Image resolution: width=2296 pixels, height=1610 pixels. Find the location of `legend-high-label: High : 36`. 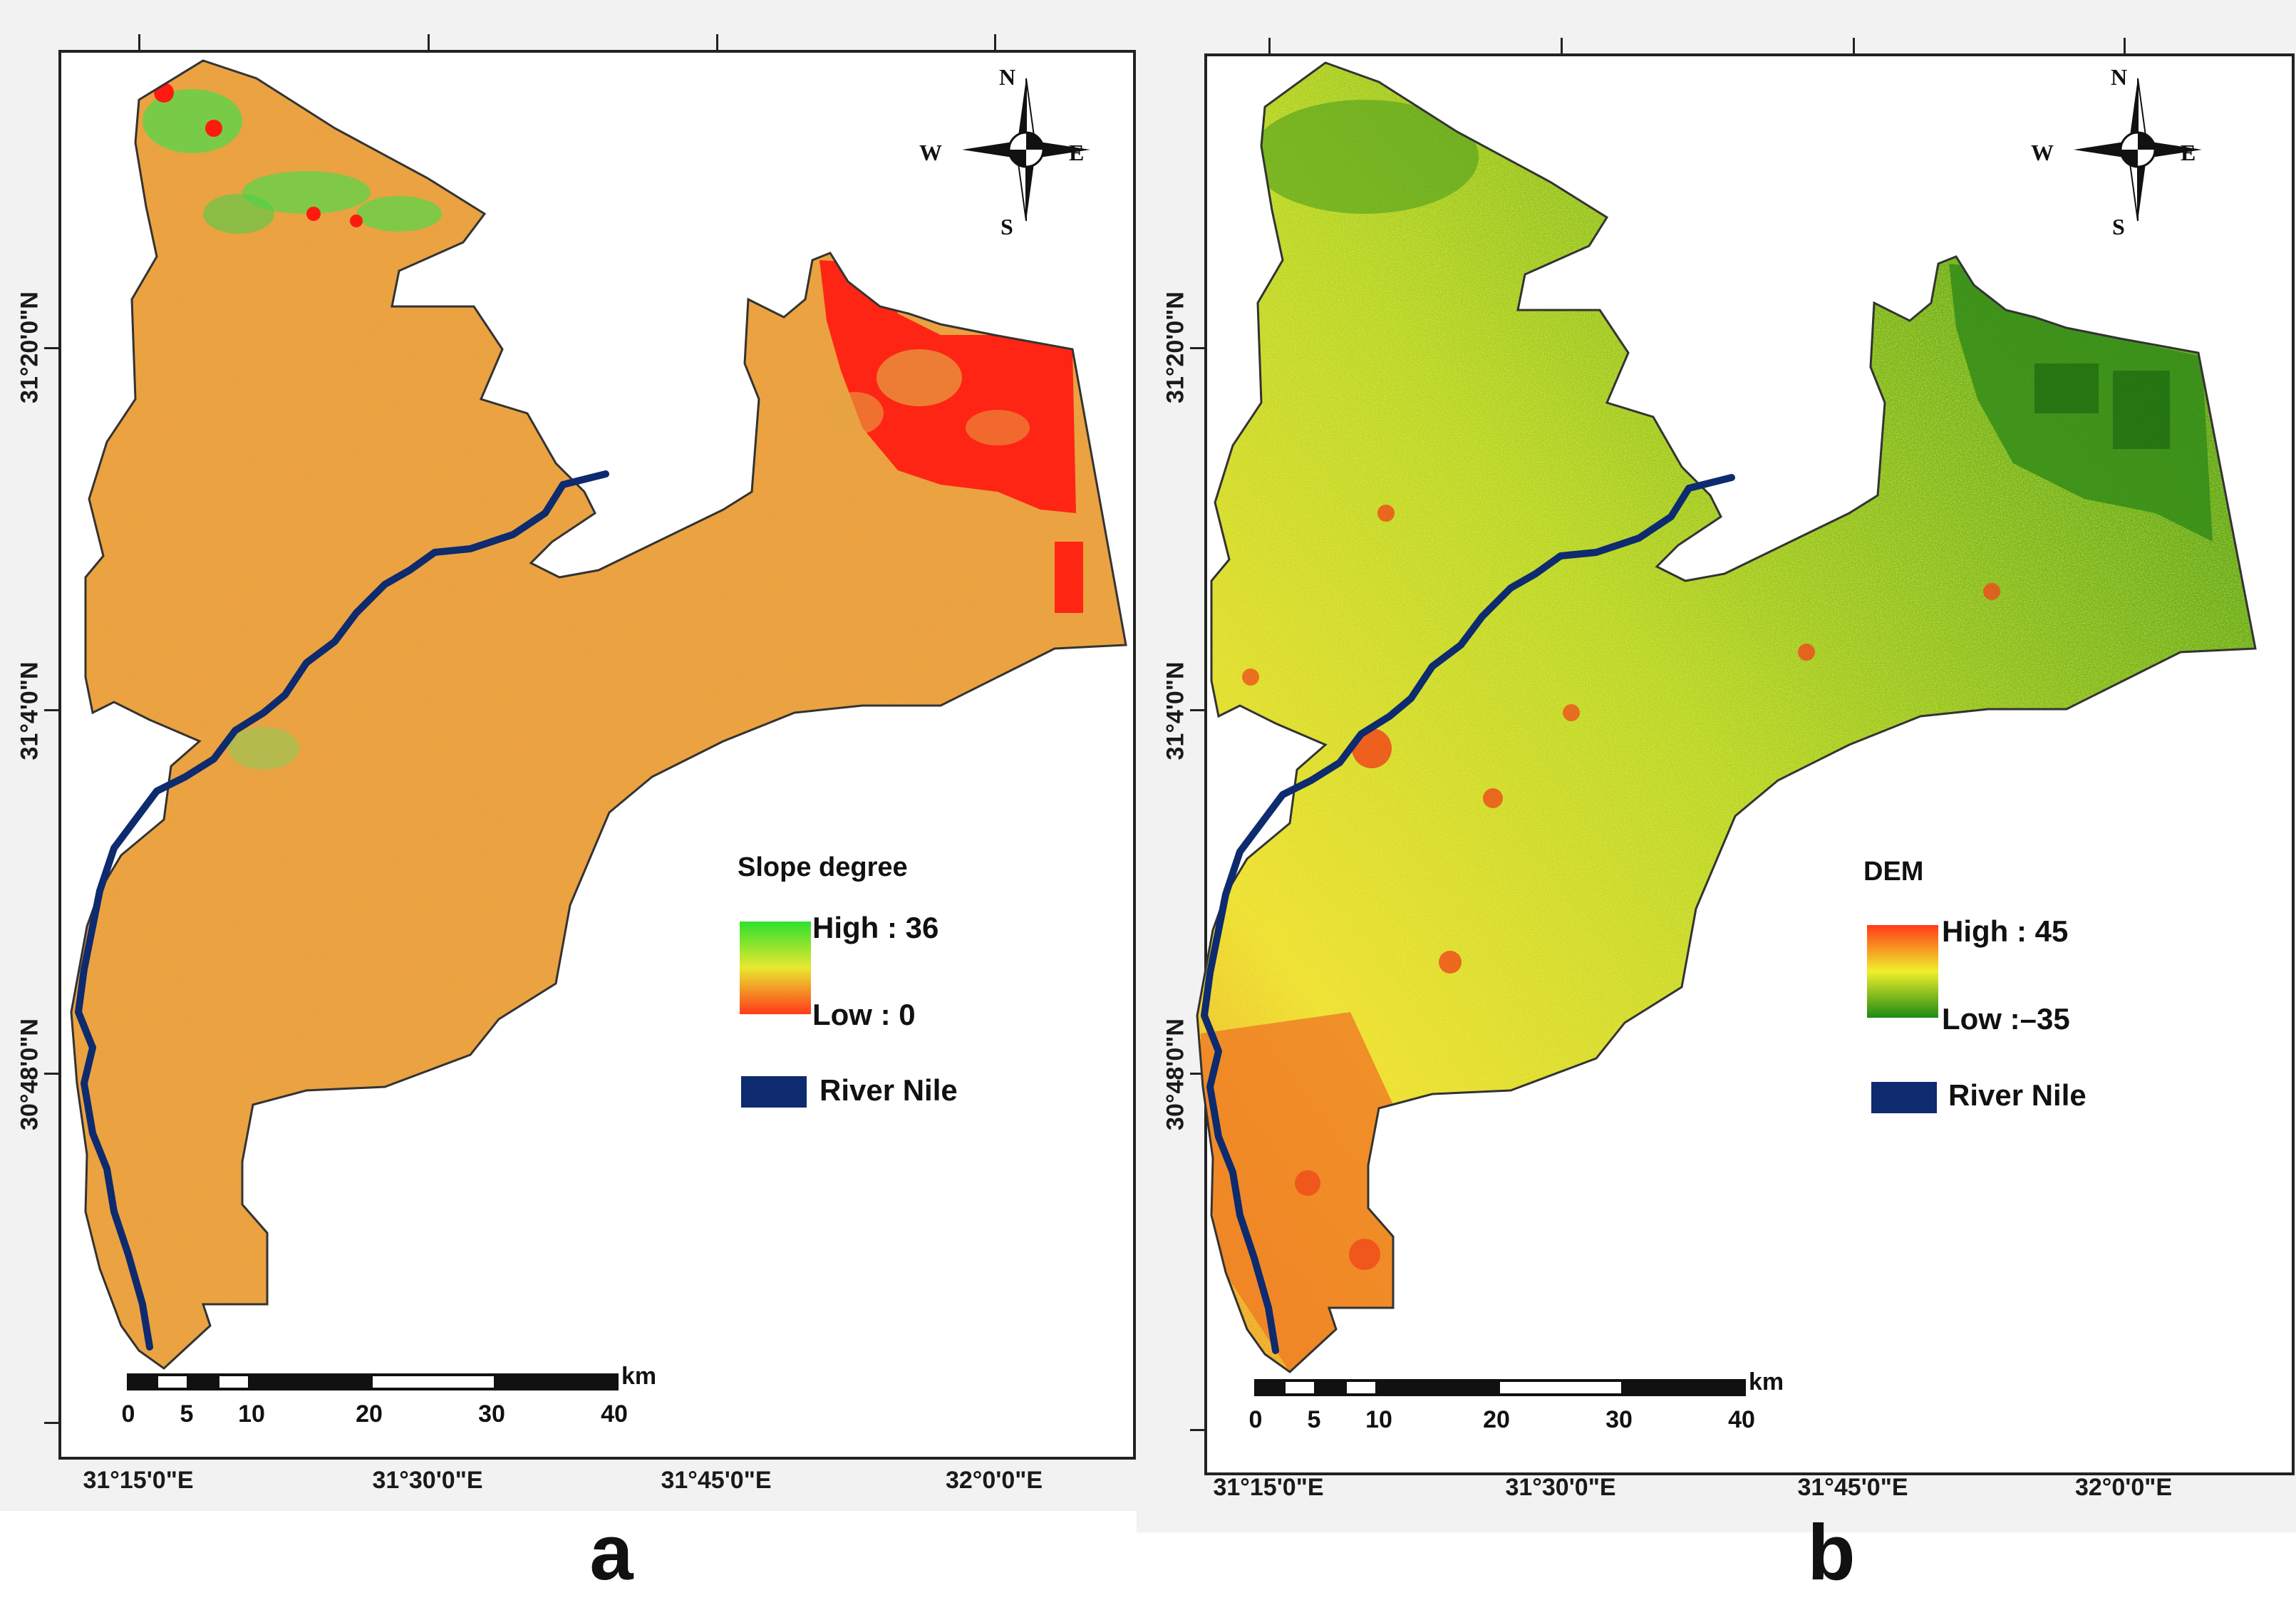

legend-high-label: High : 36 is located at coordinates (876, 927).